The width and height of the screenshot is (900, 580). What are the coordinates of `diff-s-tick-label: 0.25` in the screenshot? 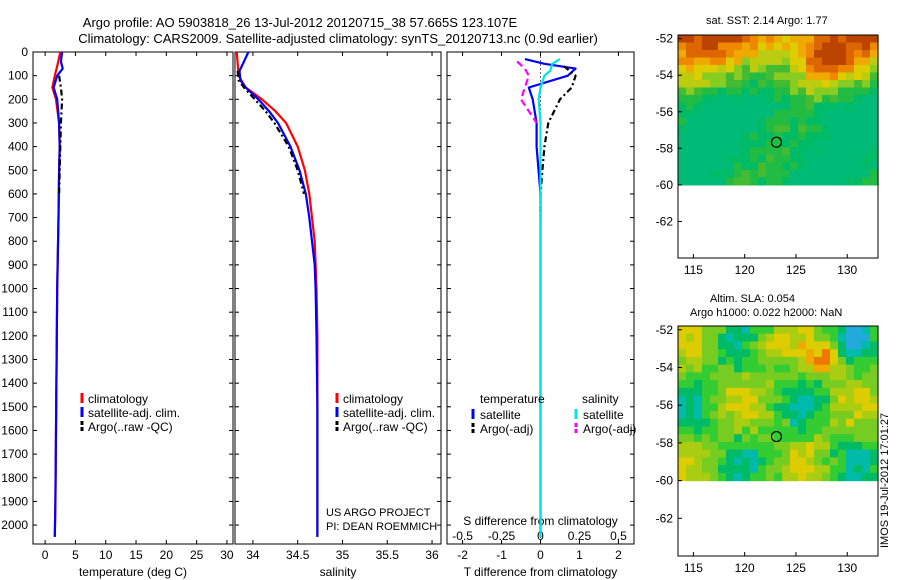 It's located at (580, 536).